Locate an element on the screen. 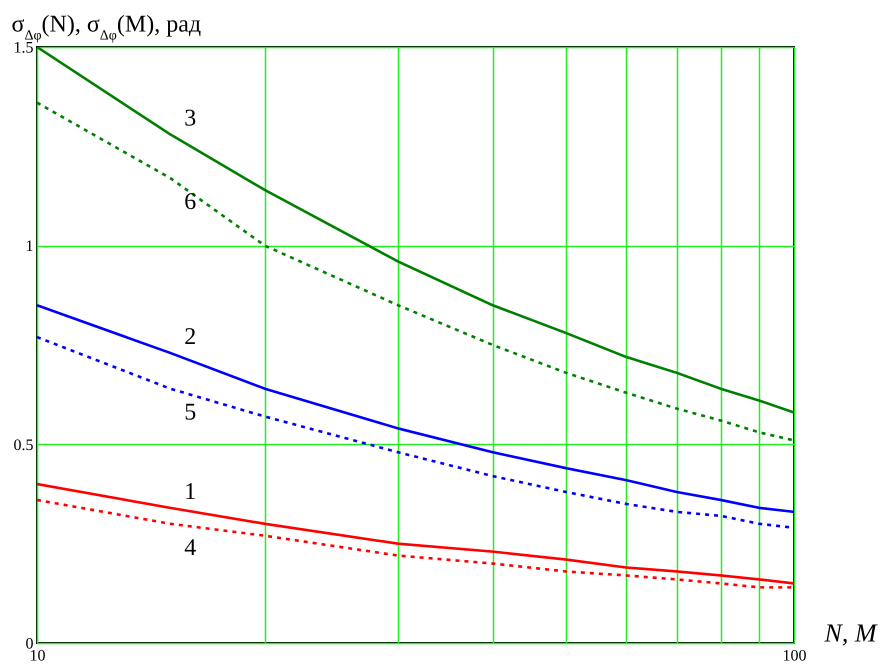 The image size is (890, 668). x-tick-label: 100 is located at coordinates (794, 656).